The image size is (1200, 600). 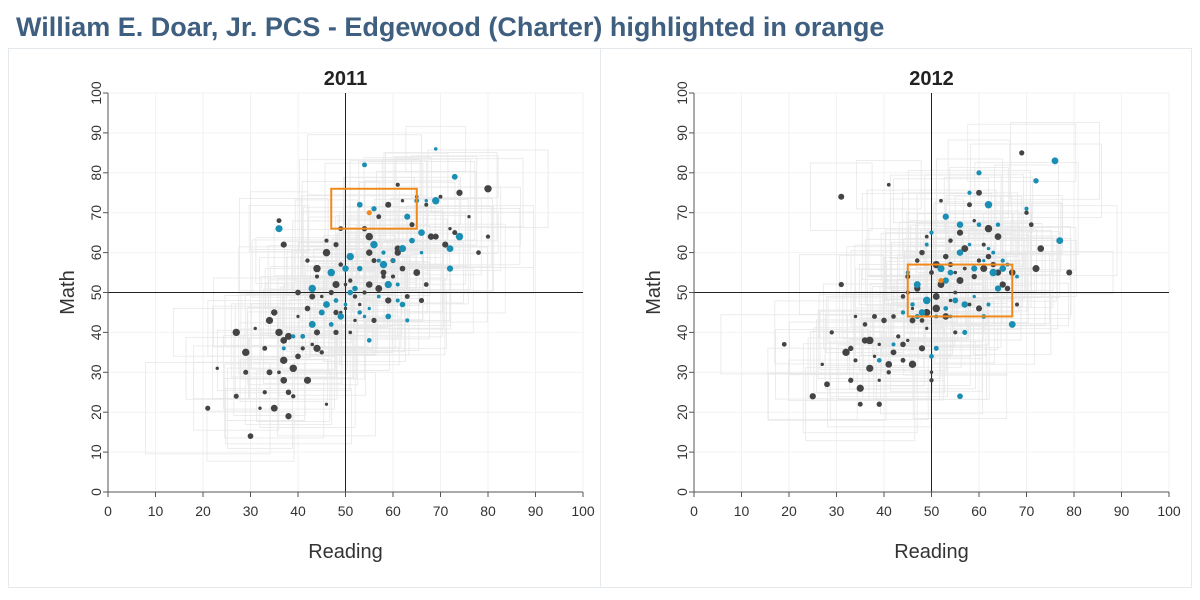 What do you see at coordinates (369, 213) in the screenshot?
I see `highlight-point` at bounding box center [369, 213].